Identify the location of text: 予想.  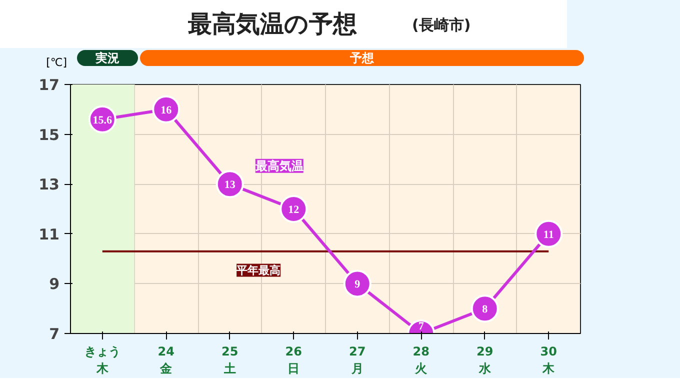
(362, 58).